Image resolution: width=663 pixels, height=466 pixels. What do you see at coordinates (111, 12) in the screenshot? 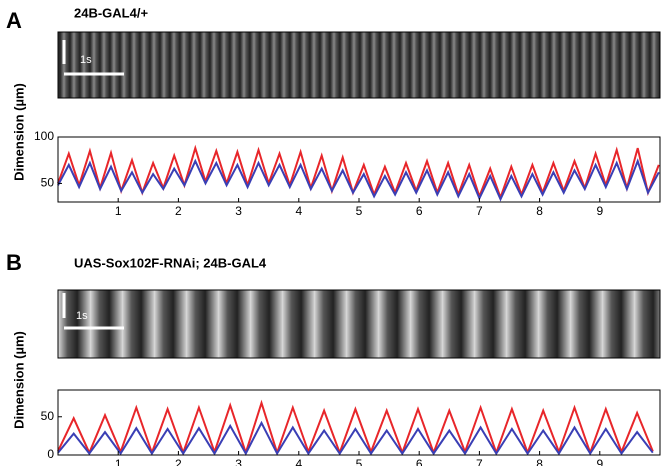
I see `panel-title: 24B-GAL4/+` at bounding box center [111, 12].